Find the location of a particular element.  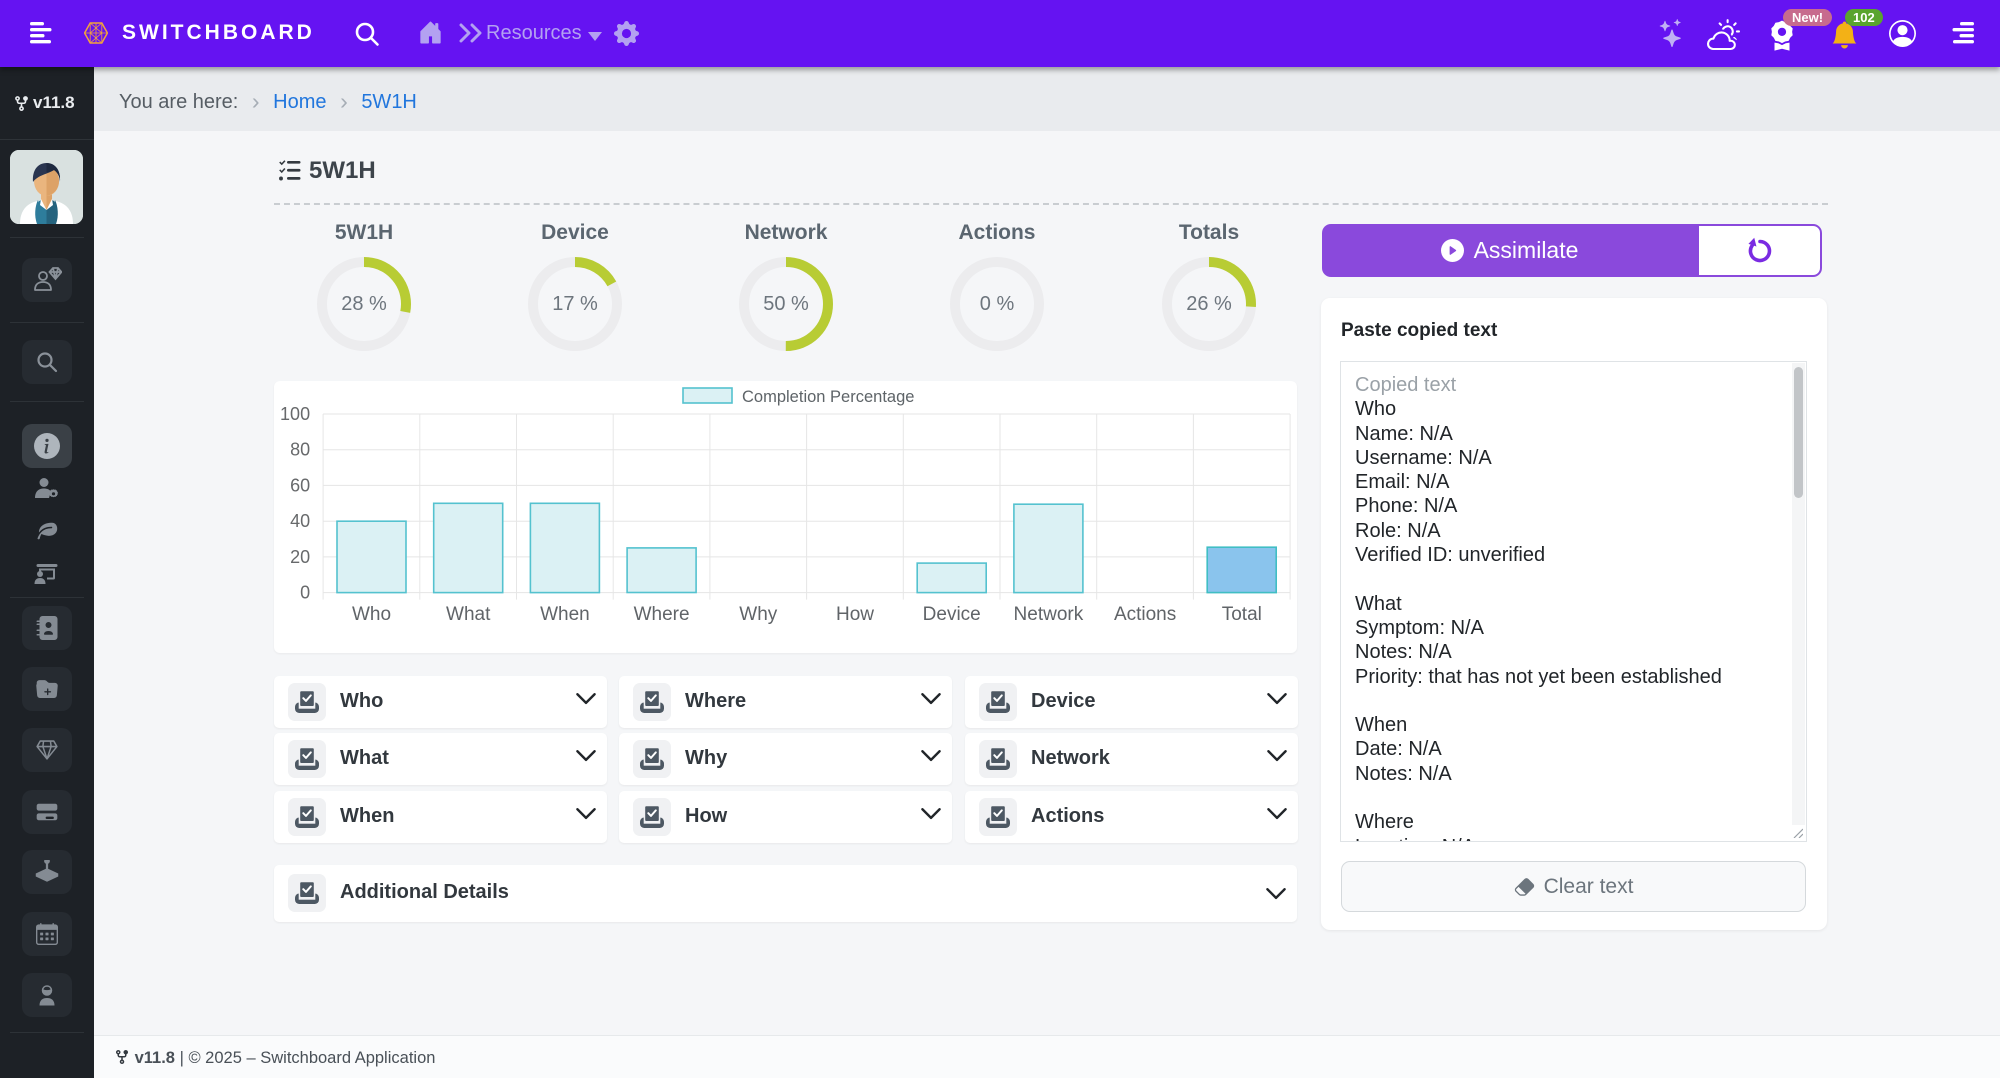

svg-text: Total is located at coordinates (1242, 614).